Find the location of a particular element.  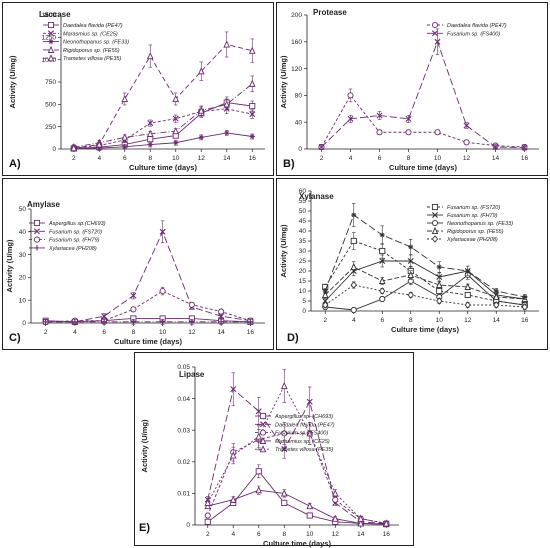

y-tick-label: 500 is located at coordinates (50, 105).